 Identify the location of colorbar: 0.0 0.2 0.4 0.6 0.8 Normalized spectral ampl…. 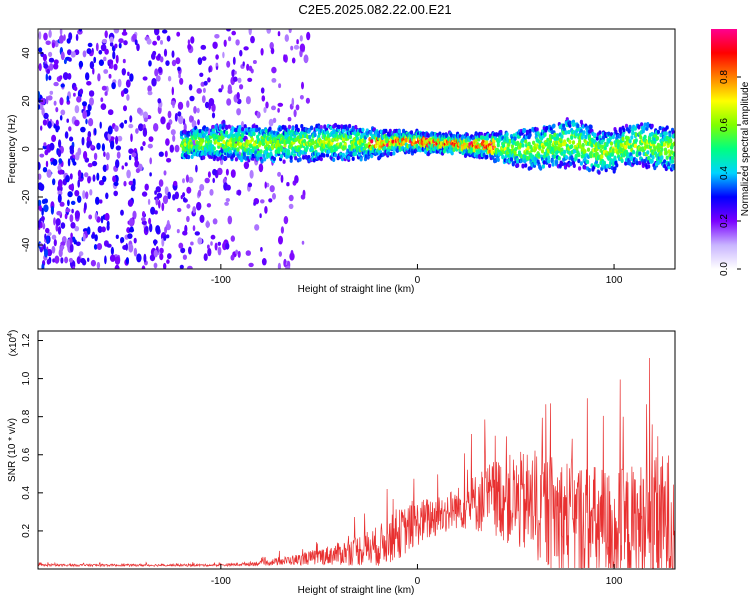
(730, 152).